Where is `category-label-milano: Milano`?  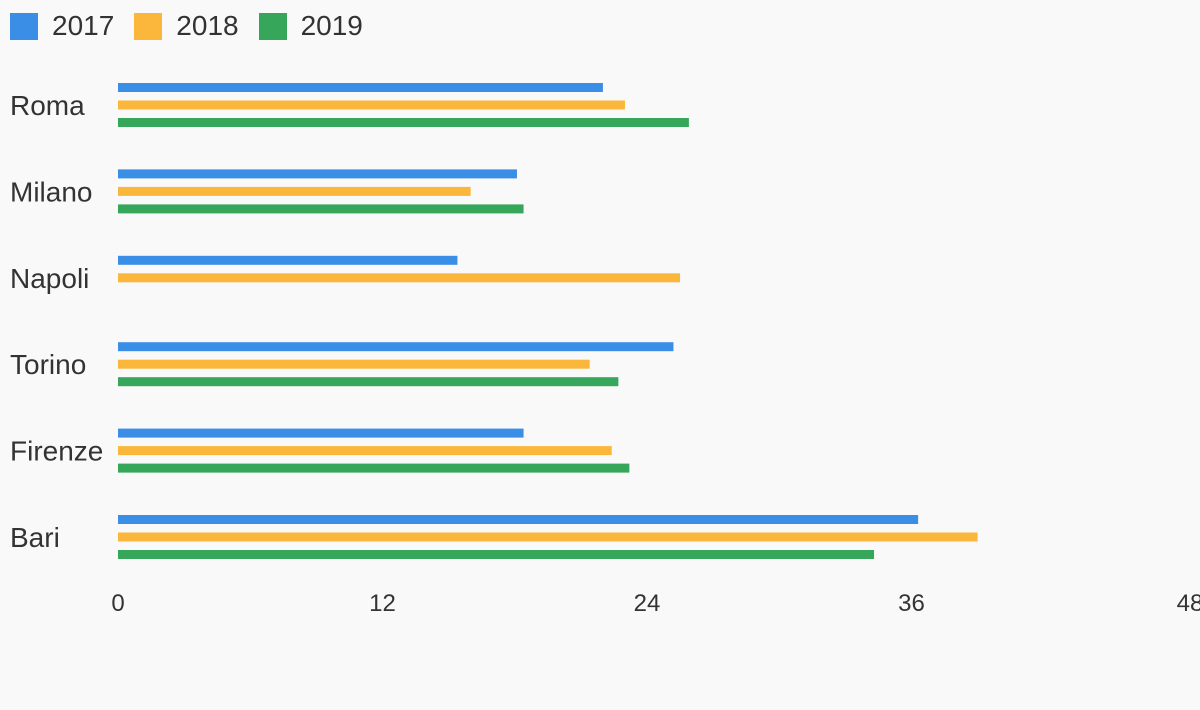
category-label-milano: Milano is located at coordinates (51, 191).